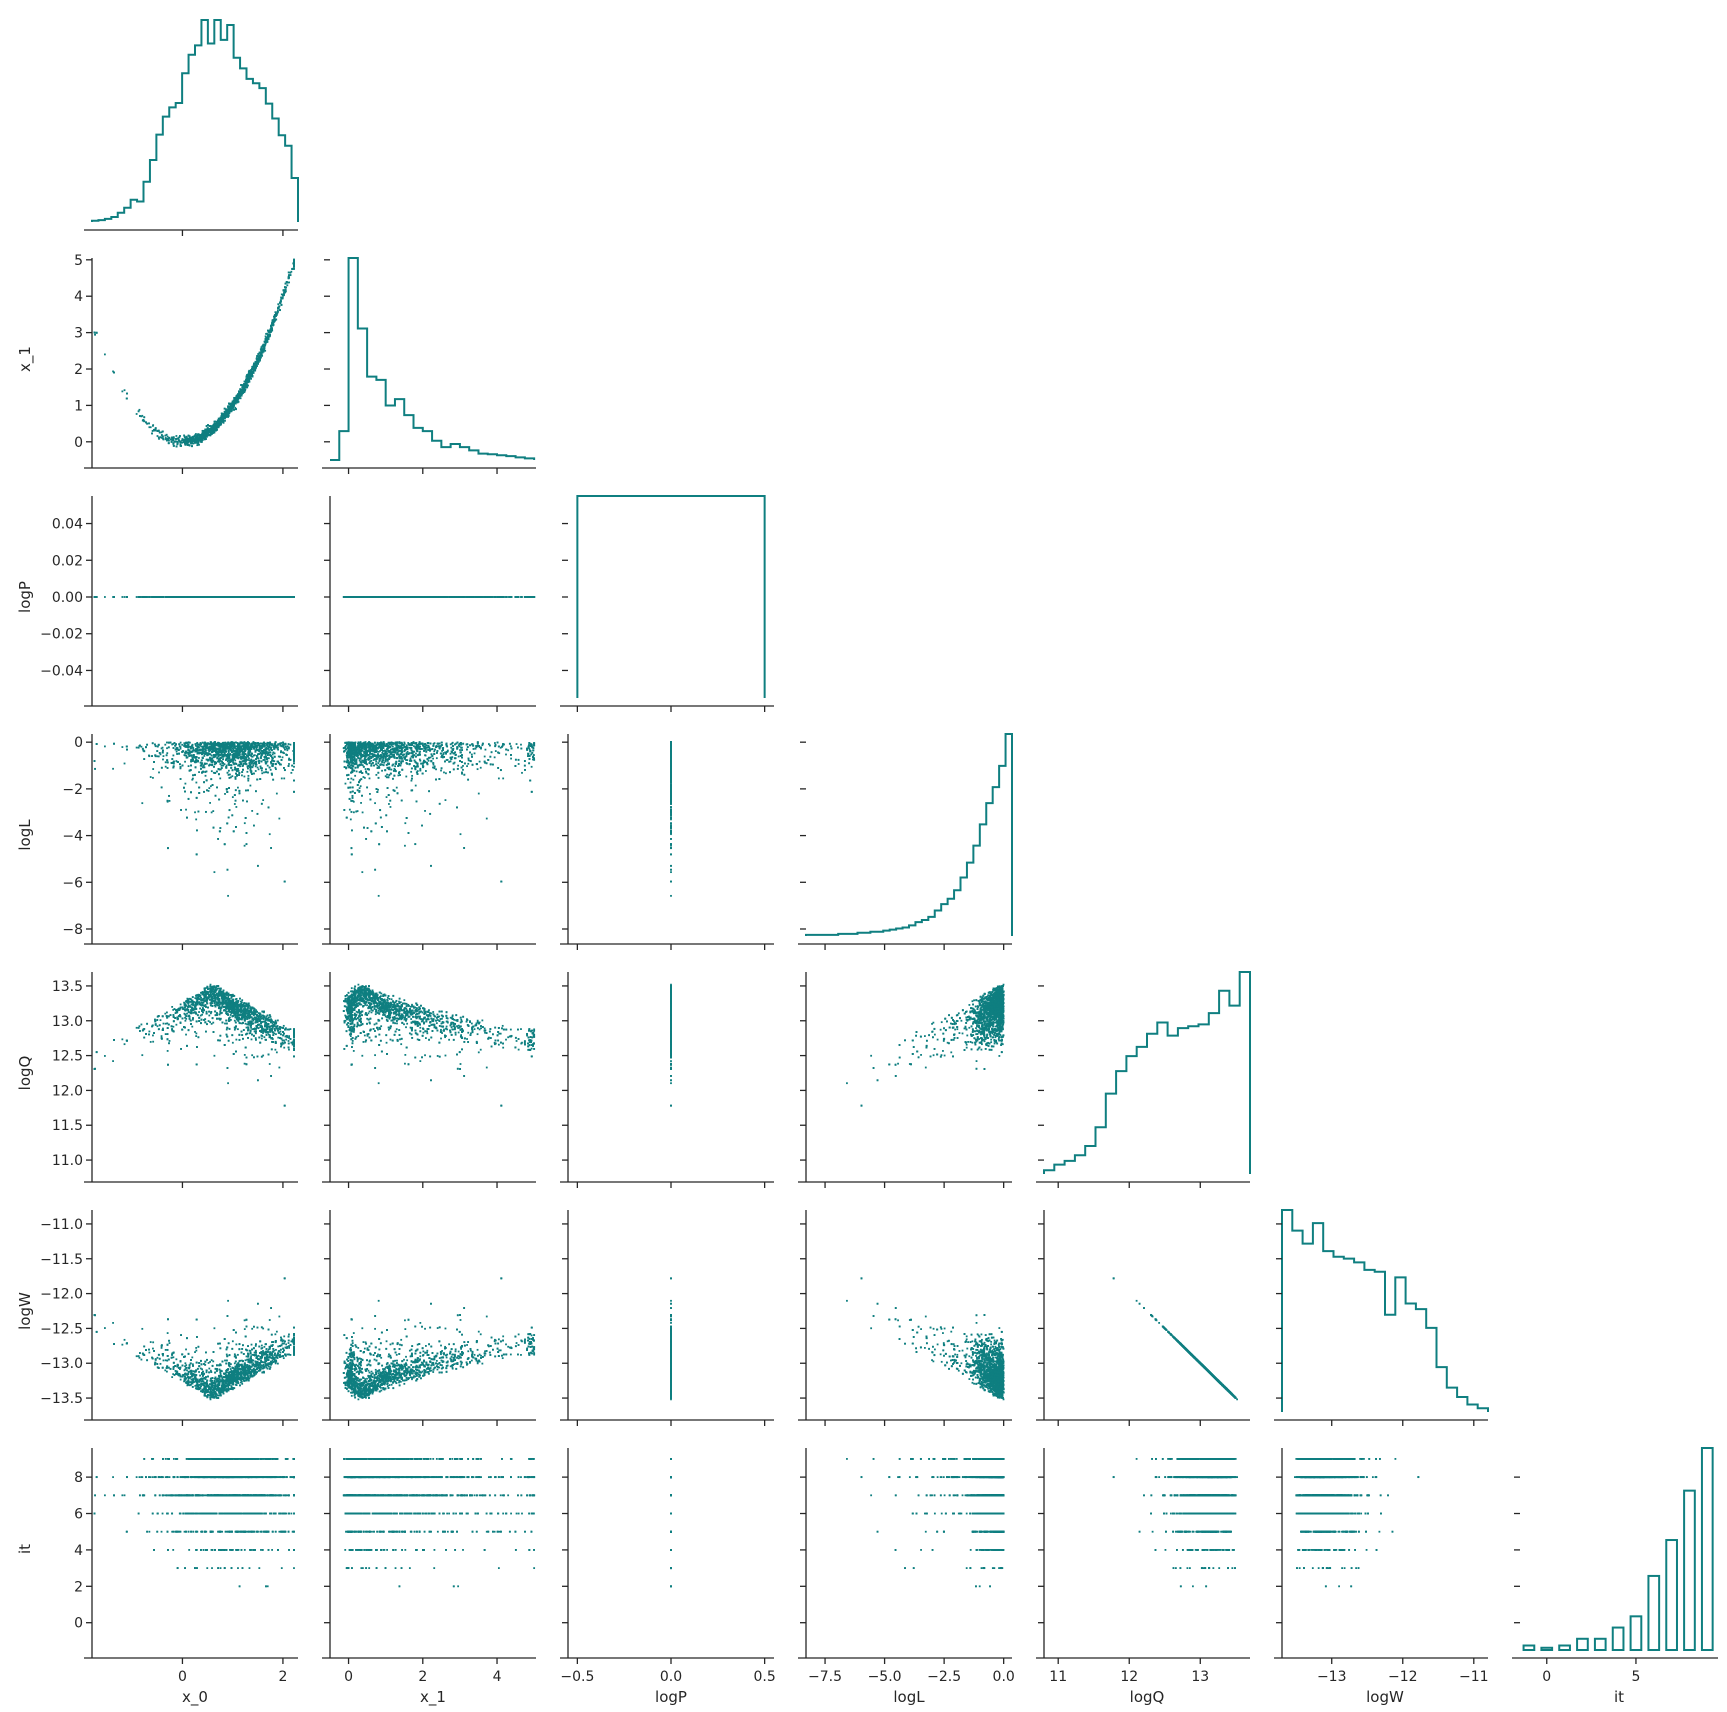 The image size is (1727, 1712). I want to click on y-axis-label: x_1, so click(25, 359).